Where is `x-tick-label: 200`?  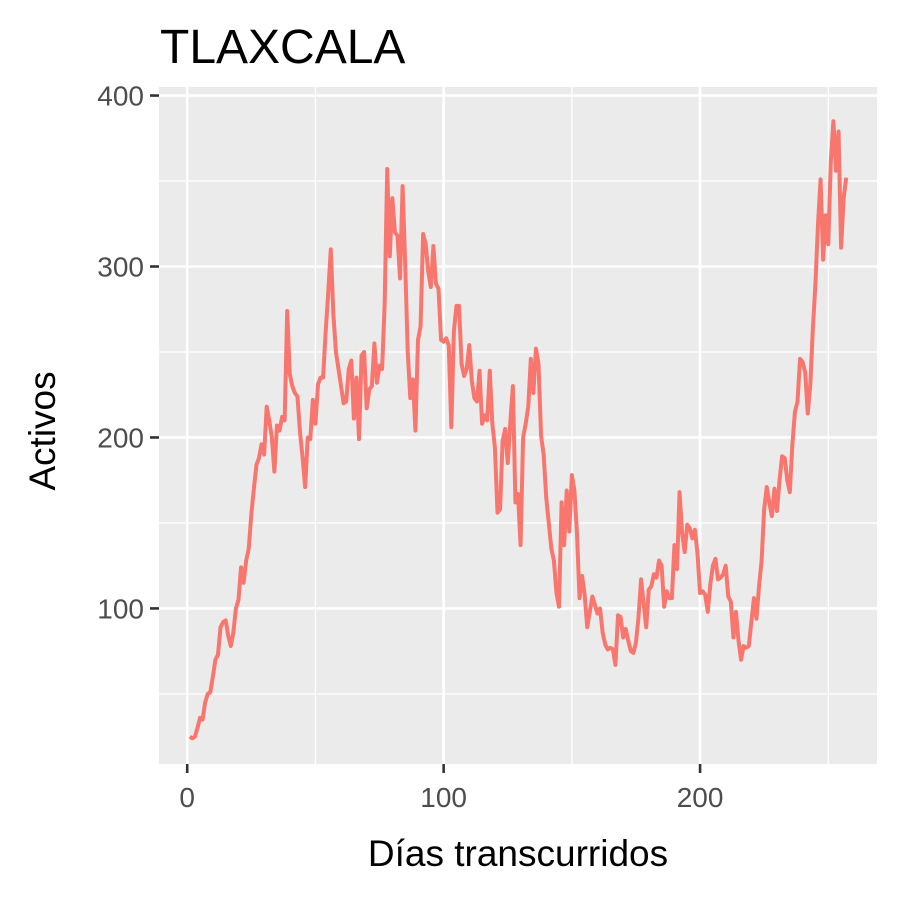 x-tick-label: 200 is located at coordinates (700, 797).